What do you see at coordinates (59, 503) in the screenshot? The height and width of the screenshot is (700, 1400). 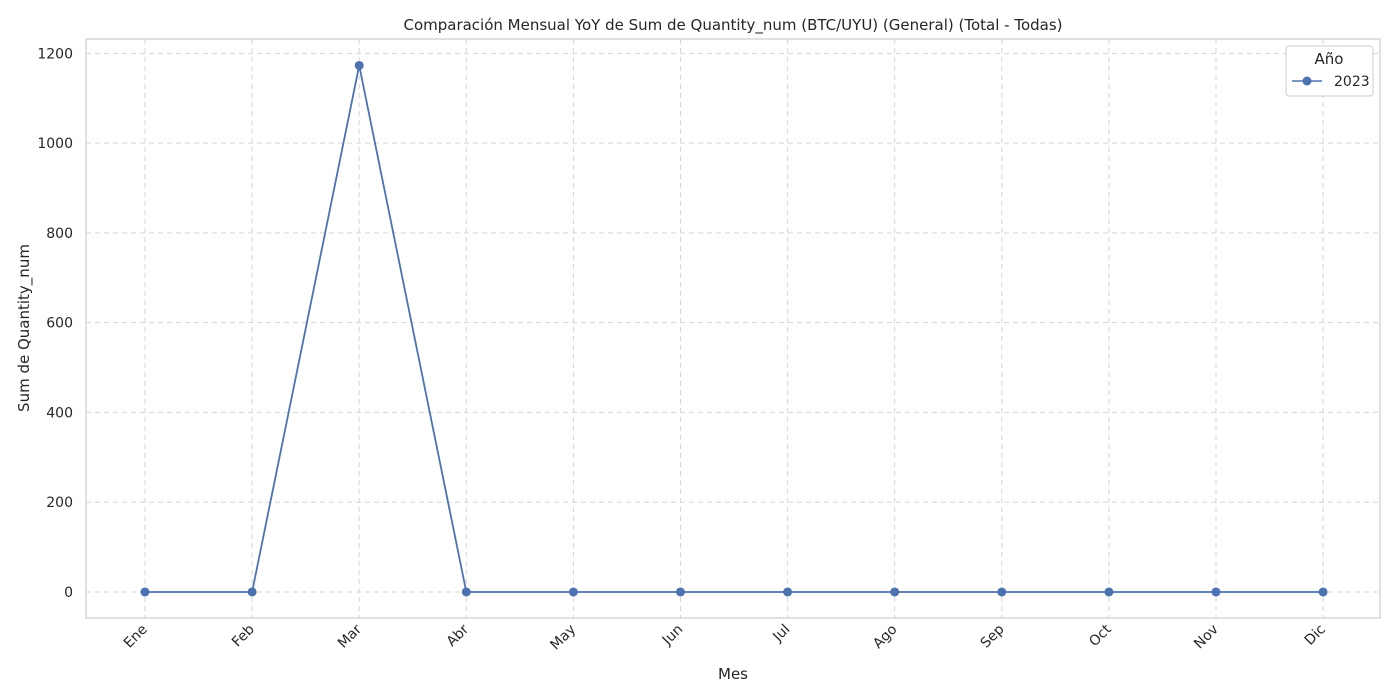 I see `y-tick-label: 200` at bounding box center [59, 503].